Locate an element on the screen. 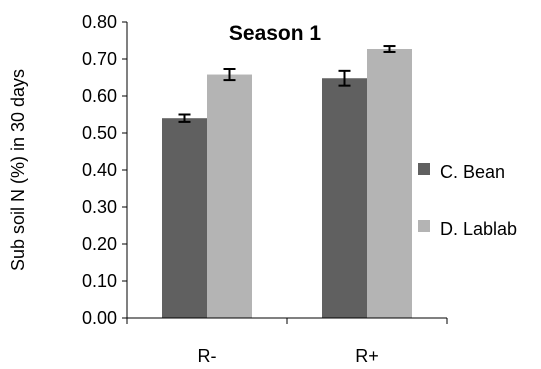 The height and width of the screenshot is (369, 541). y-tick-label: 0.60 is located at coordinates (99, 96).